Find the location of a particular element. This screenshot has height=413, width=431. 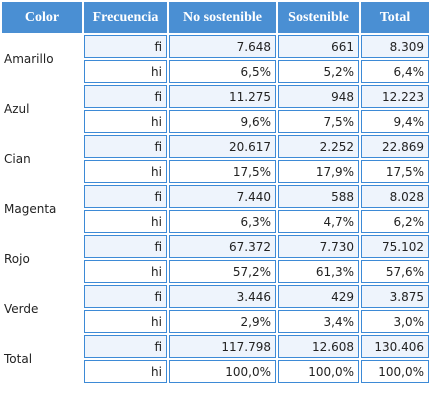

value-cell: 6,3% is located at coordinates (222, 221).